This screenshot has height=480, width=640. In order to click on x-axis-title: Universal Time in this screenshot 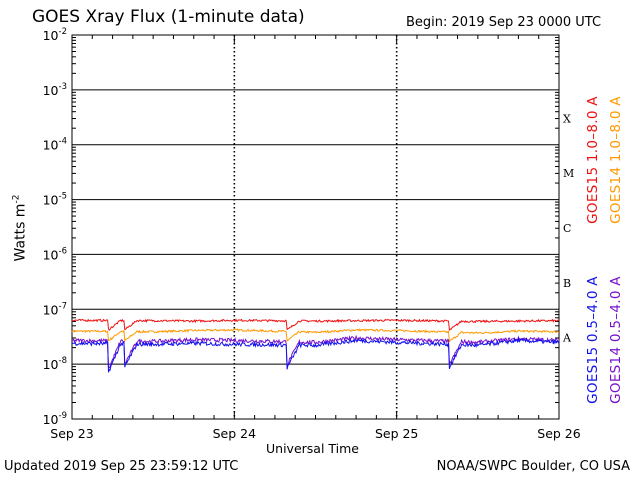, I will do `click(312, 448)`.